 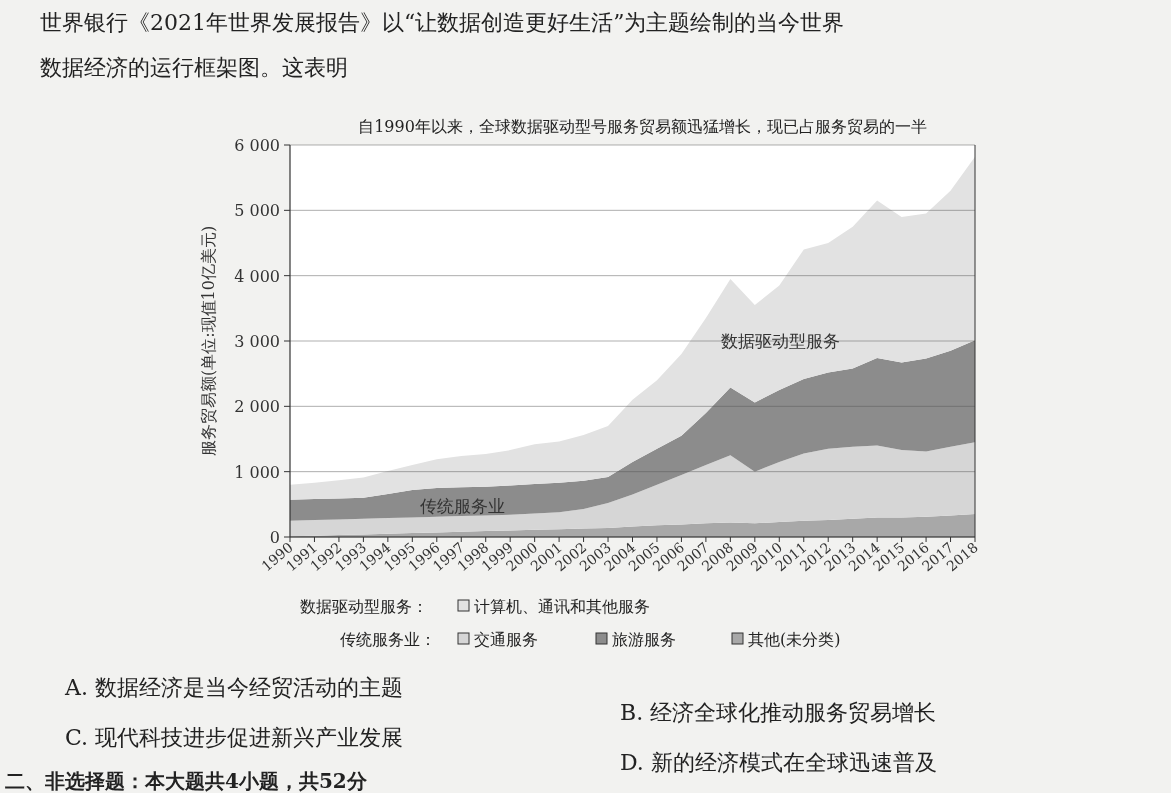 What do you see at coordinates (257, 276) in the screenshot?
I see `y-tick-label: 4 000` at bounding box center [257, 276].